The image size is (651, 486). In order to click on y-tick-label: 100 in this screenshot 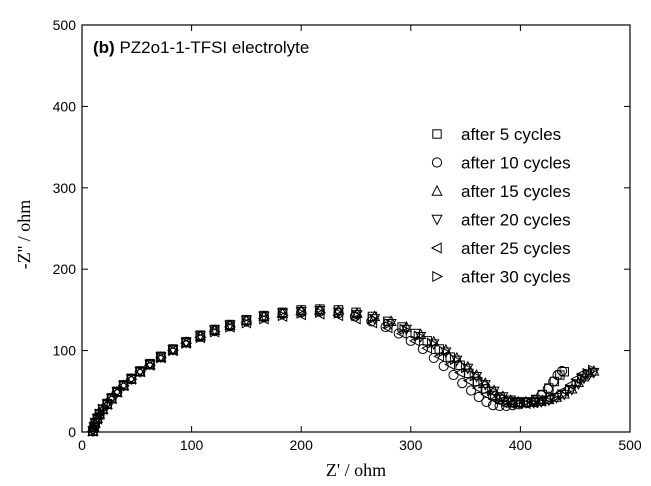, I will do `click(65, 351)`.